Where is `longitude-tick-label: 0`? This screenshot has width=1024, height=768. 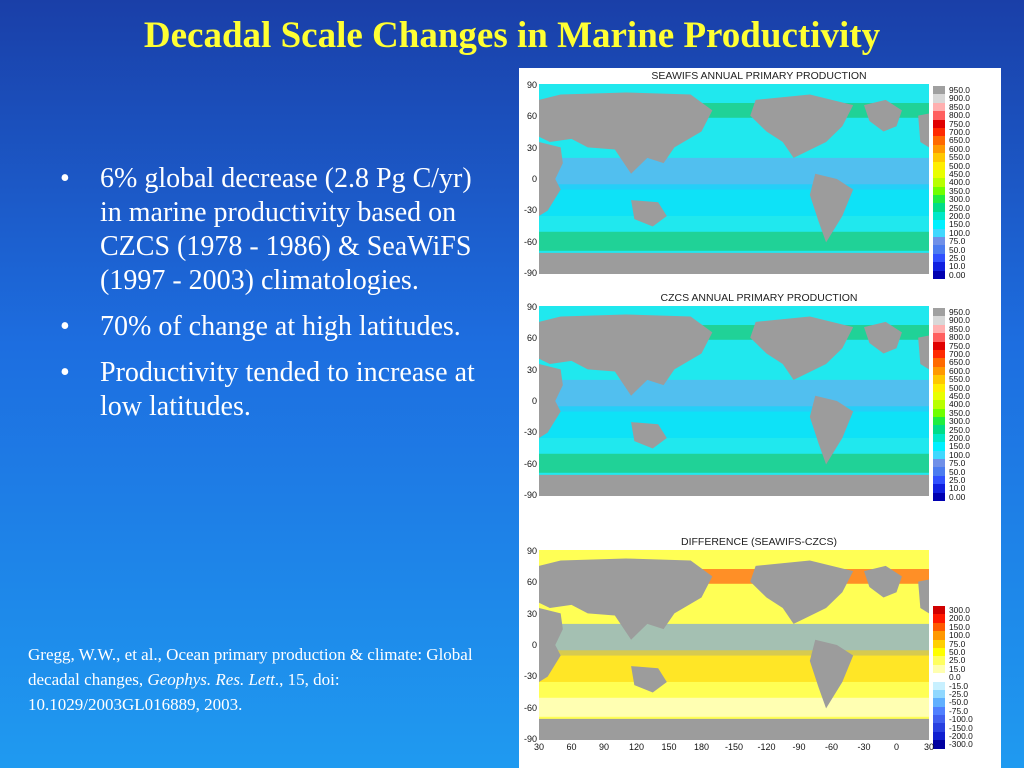 longitude-tick-label: 0 is located at coordinates (896, 747).